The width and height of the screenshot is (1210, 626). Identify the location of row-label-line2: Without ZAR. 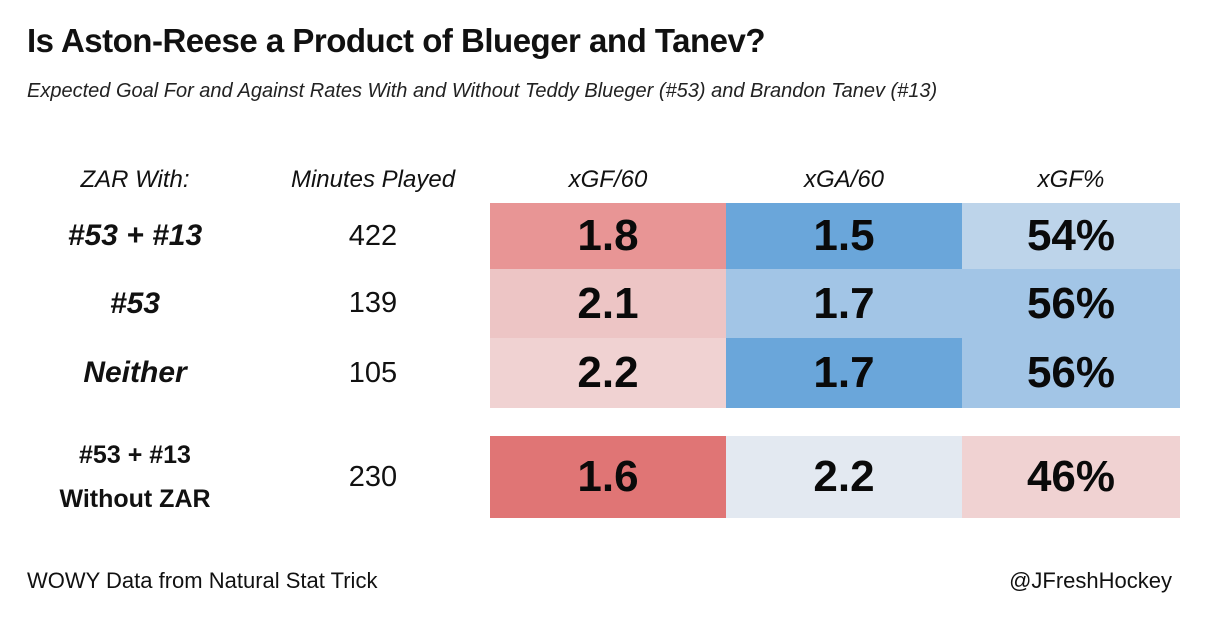
(135, 499).